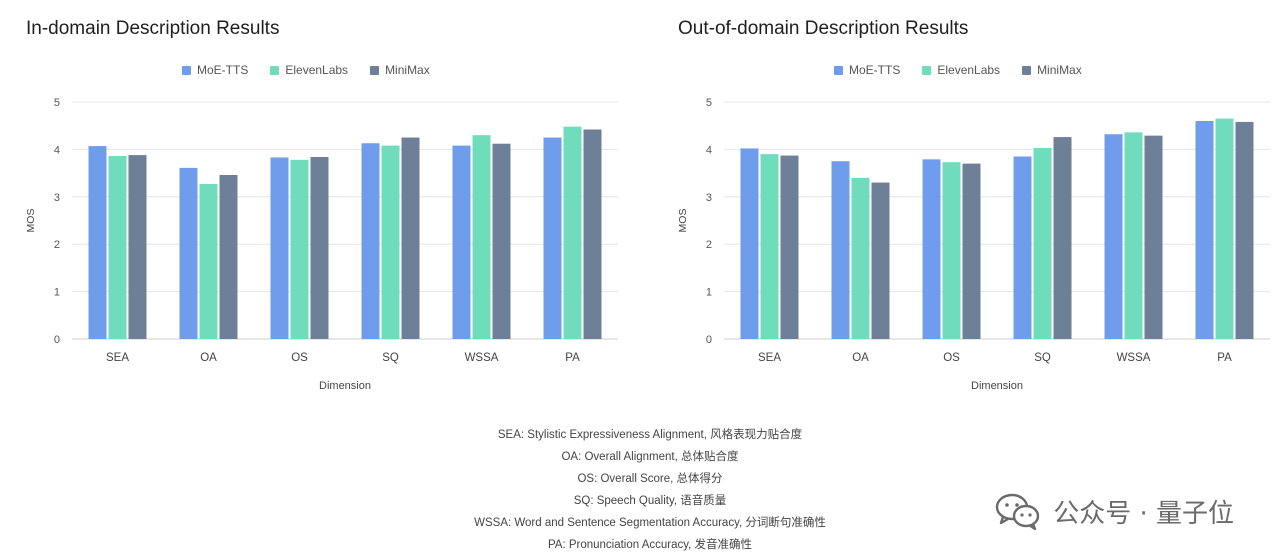  What do you see at coordinates (650, 501) in the screenshot?
I see `footnote-line: SQ: Speech Quality, 语音质量` at bounding box center [650, 501].